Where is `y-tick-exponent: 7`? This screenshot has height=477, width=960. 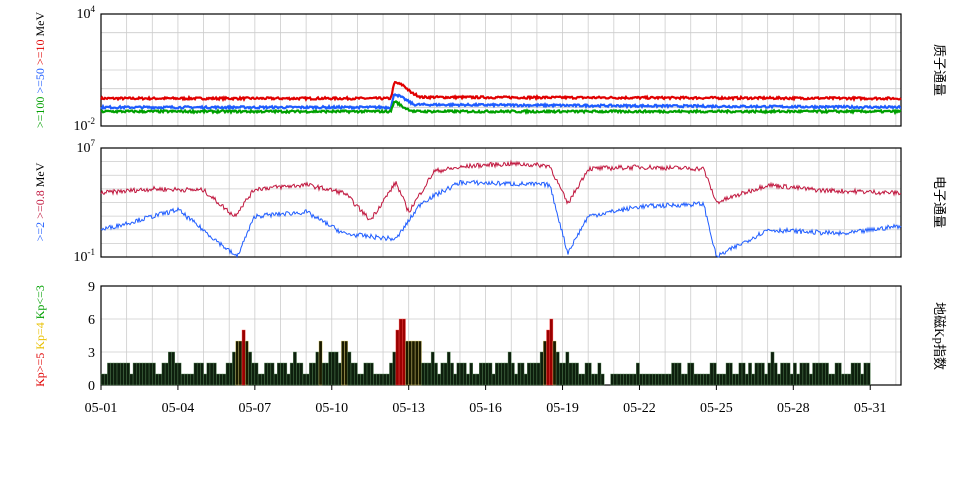
y-tick-exponent: 7 is located at coordinates (93, 143).